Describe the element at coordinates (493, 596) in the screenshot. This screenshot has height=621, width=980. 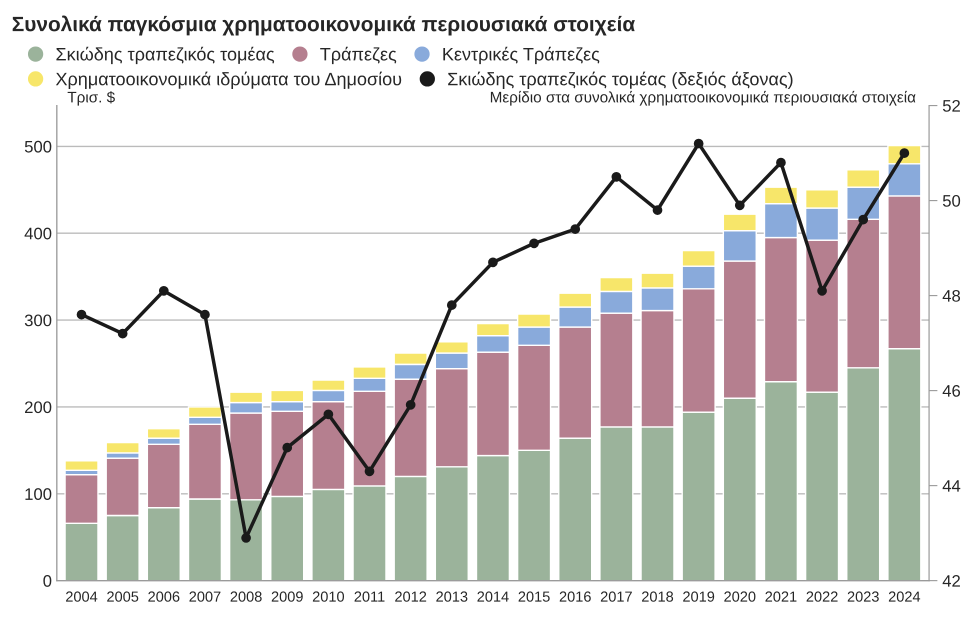
I see `x-tick-label: 2014` at that location.